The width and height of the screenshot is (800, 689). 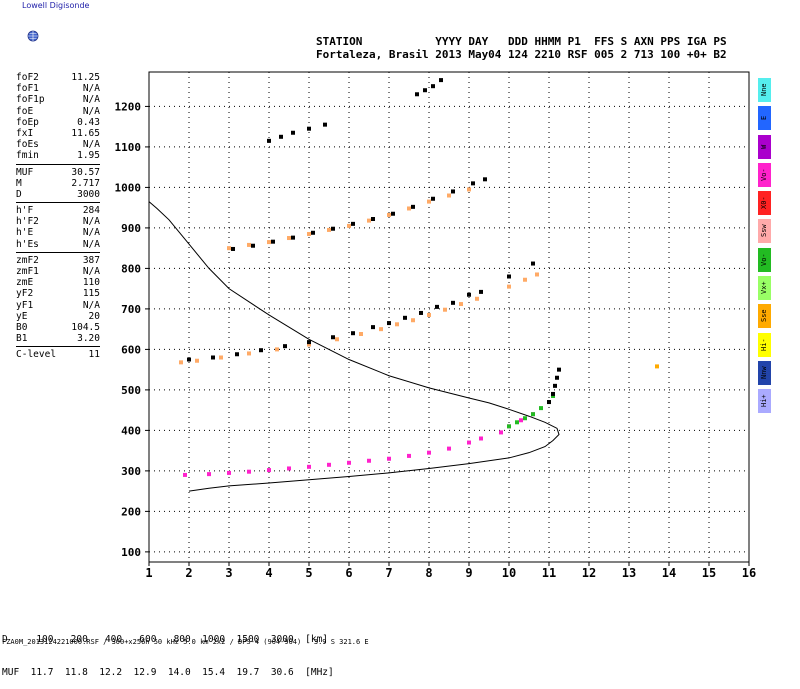 I want to click on param-row: yF2 115, so click(x=58, y=293).